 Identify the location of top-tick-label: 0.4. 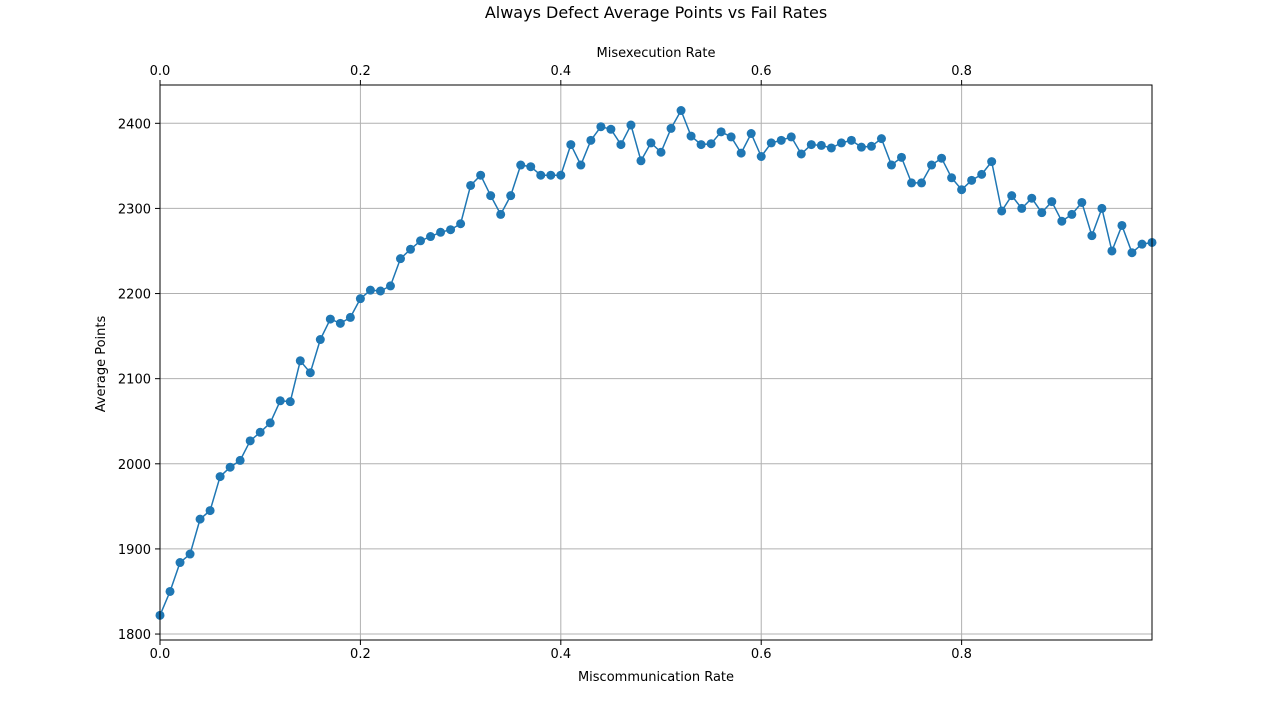
(560, 71).